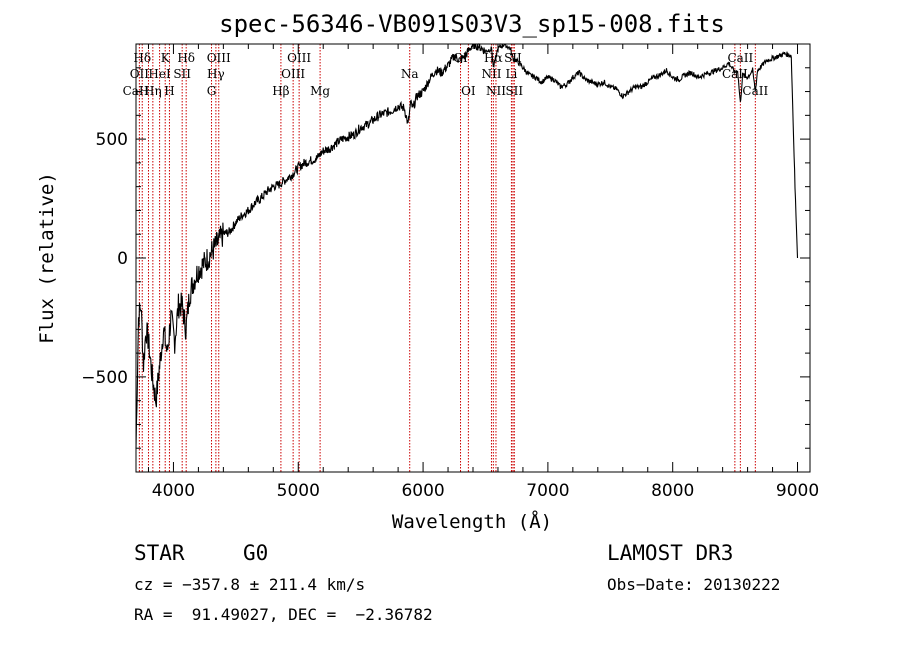 The image size is (900, 649). What do you see at coordinates (250, 584) in the screenshot?
I see `redshift-velocity: cz = −357.8 ± 211.4 km/s` at bounding box center [250, 584].